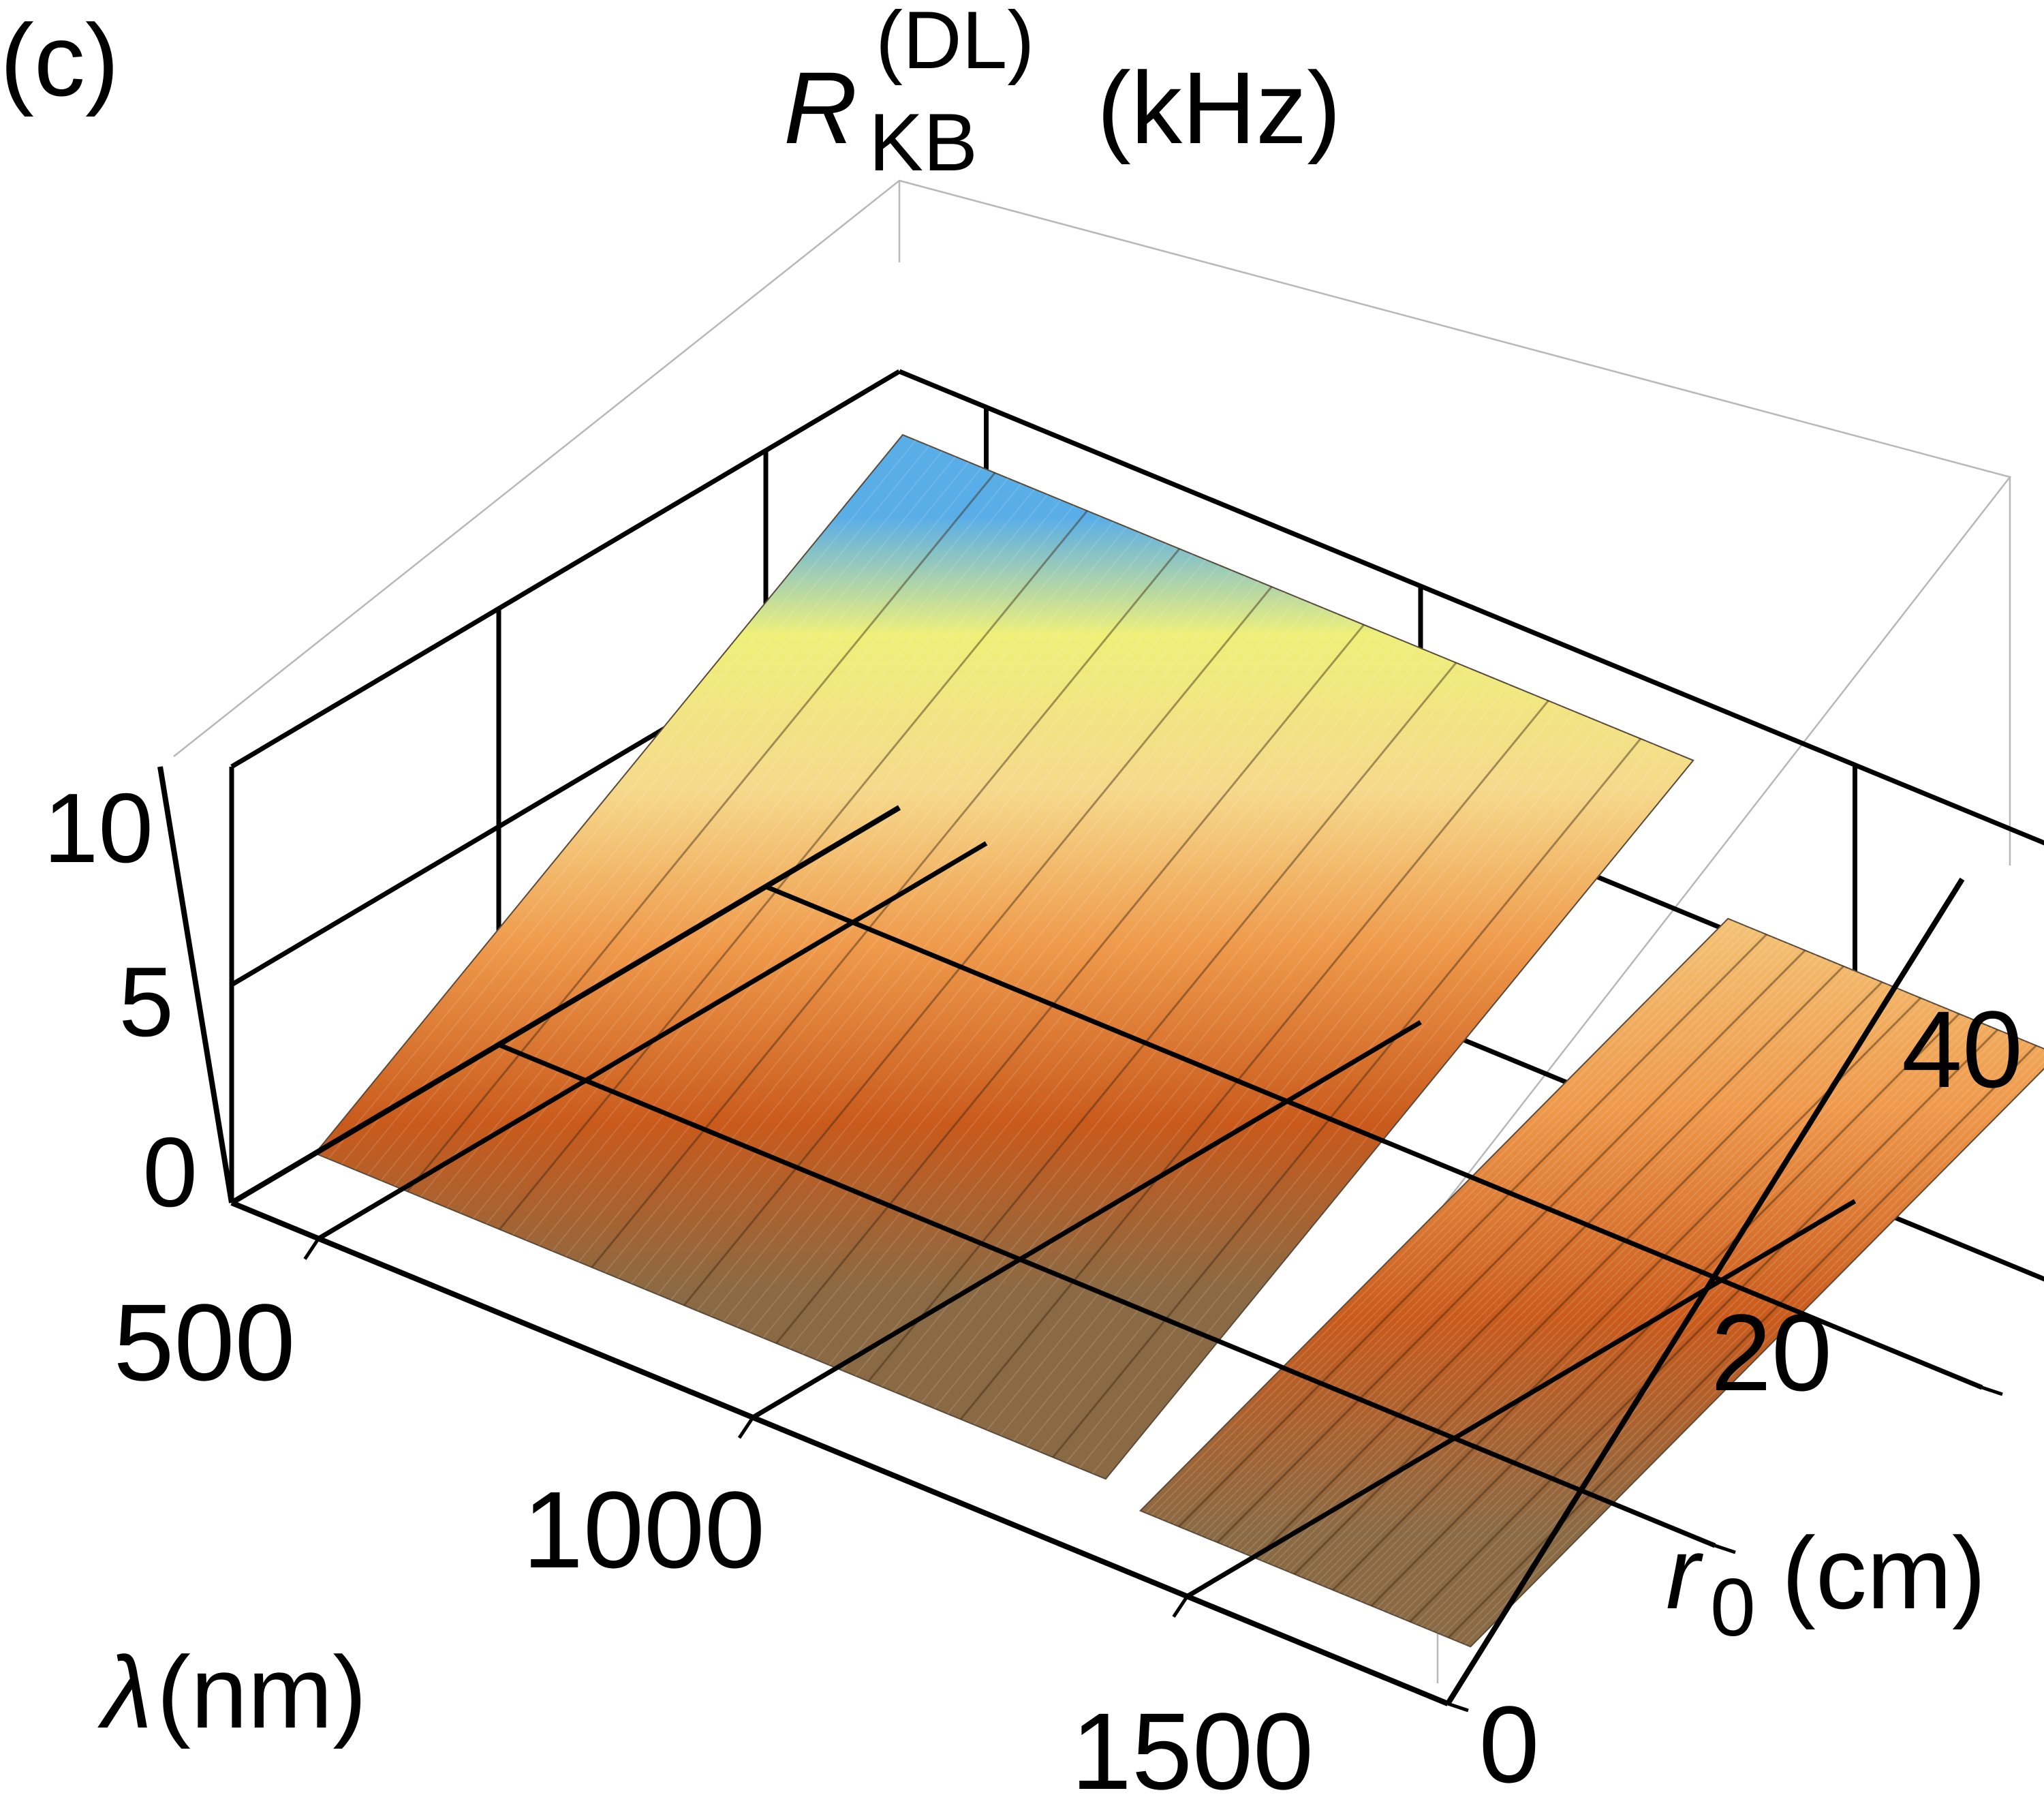 The height and width of the screenshot is (1795, 2044). Describe the element at coordinates (99, 828) in the screenshot. I see `z-tick-10: 10` at that location.